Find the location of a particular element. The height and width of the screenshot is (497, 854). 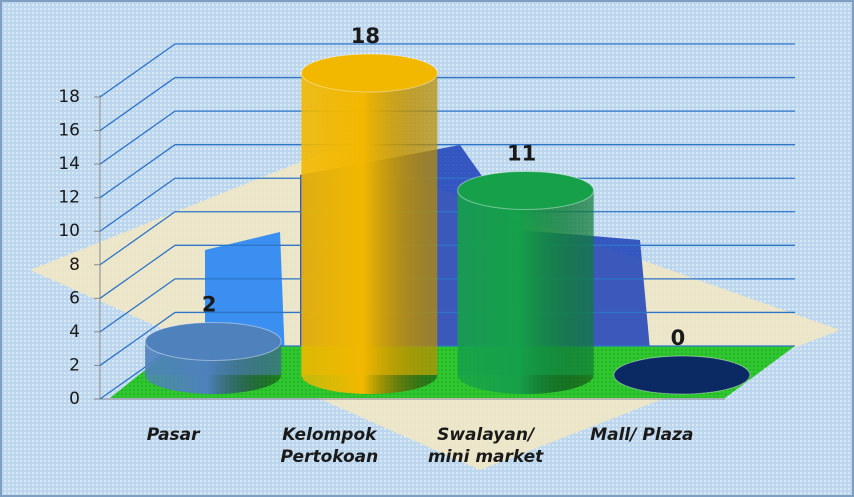

y-tick-label: 16 is located at coordinates (69, 131).